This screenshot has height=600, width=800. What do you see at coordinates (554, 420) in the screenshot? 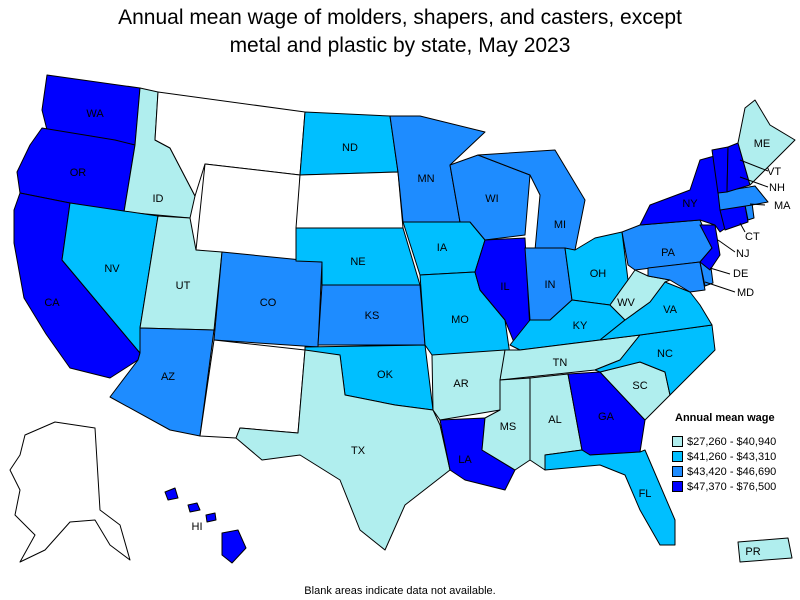
I see `state-label-al: AL` at bounding box center [554, 420].